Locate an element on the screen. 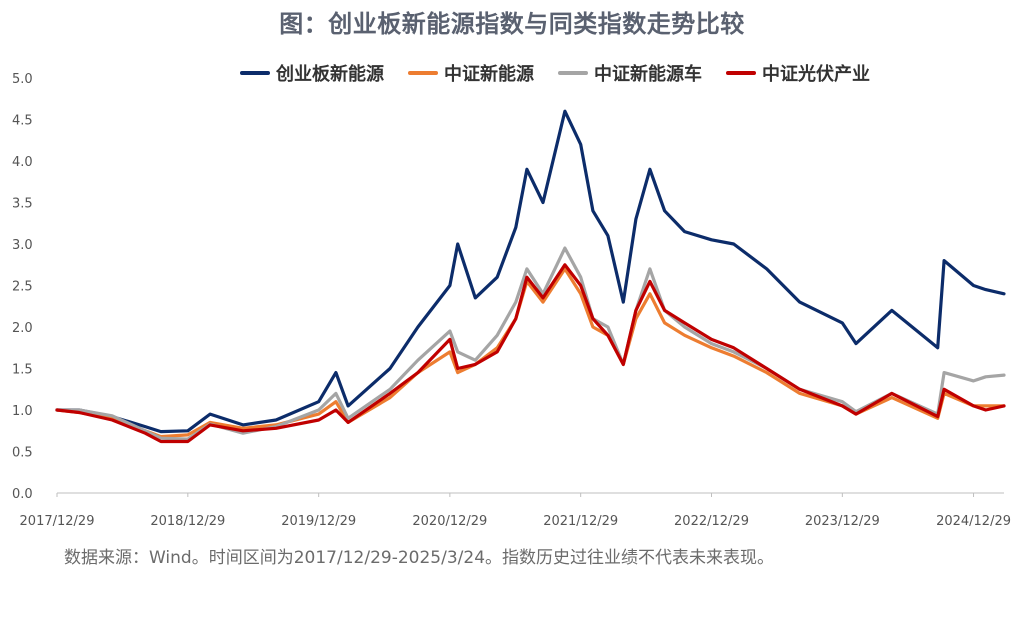 The width and height of the screenshot is (1024, 617). legend-item-1: 中证新能源 is located at coordinates (471, 73).